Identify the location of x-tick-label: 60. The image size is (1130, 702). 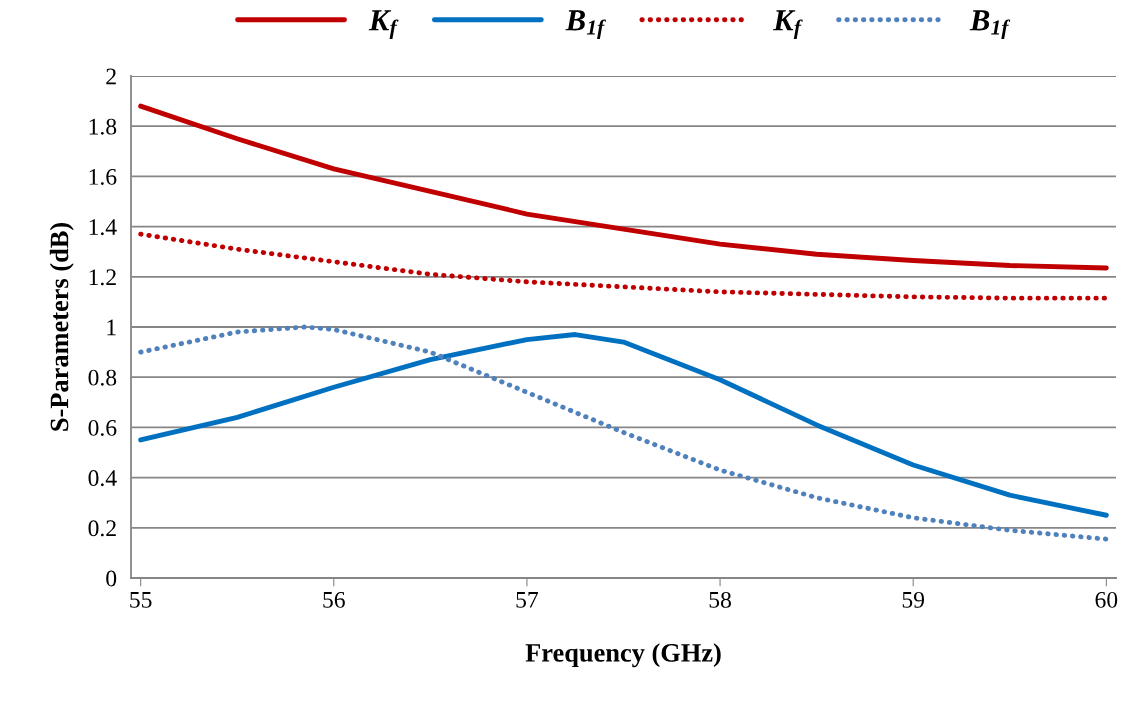
(1106, 599).